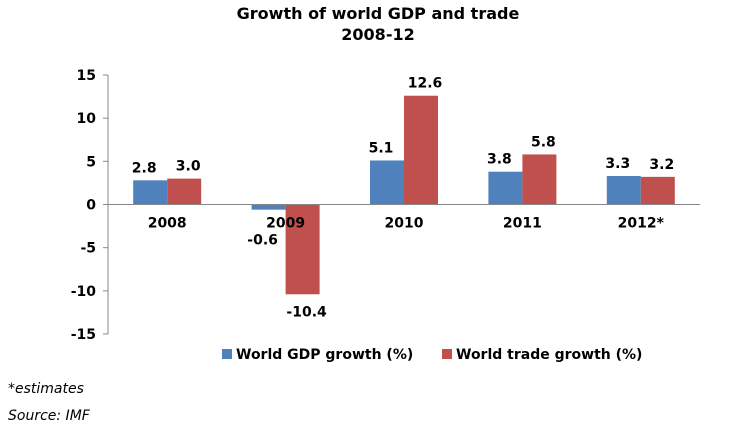 The width and height of the screenshot is (730, 433). I want to click on data-label: 3.3, so click(617, 164).